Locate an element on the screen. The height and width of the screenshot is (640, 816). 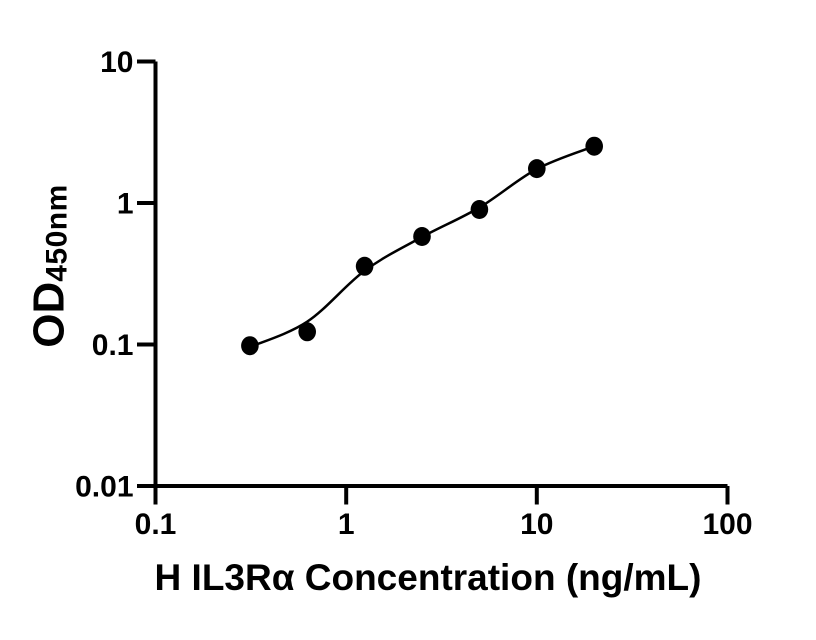
x-tick-label: 0.1 is located at coordinates (156, 524).